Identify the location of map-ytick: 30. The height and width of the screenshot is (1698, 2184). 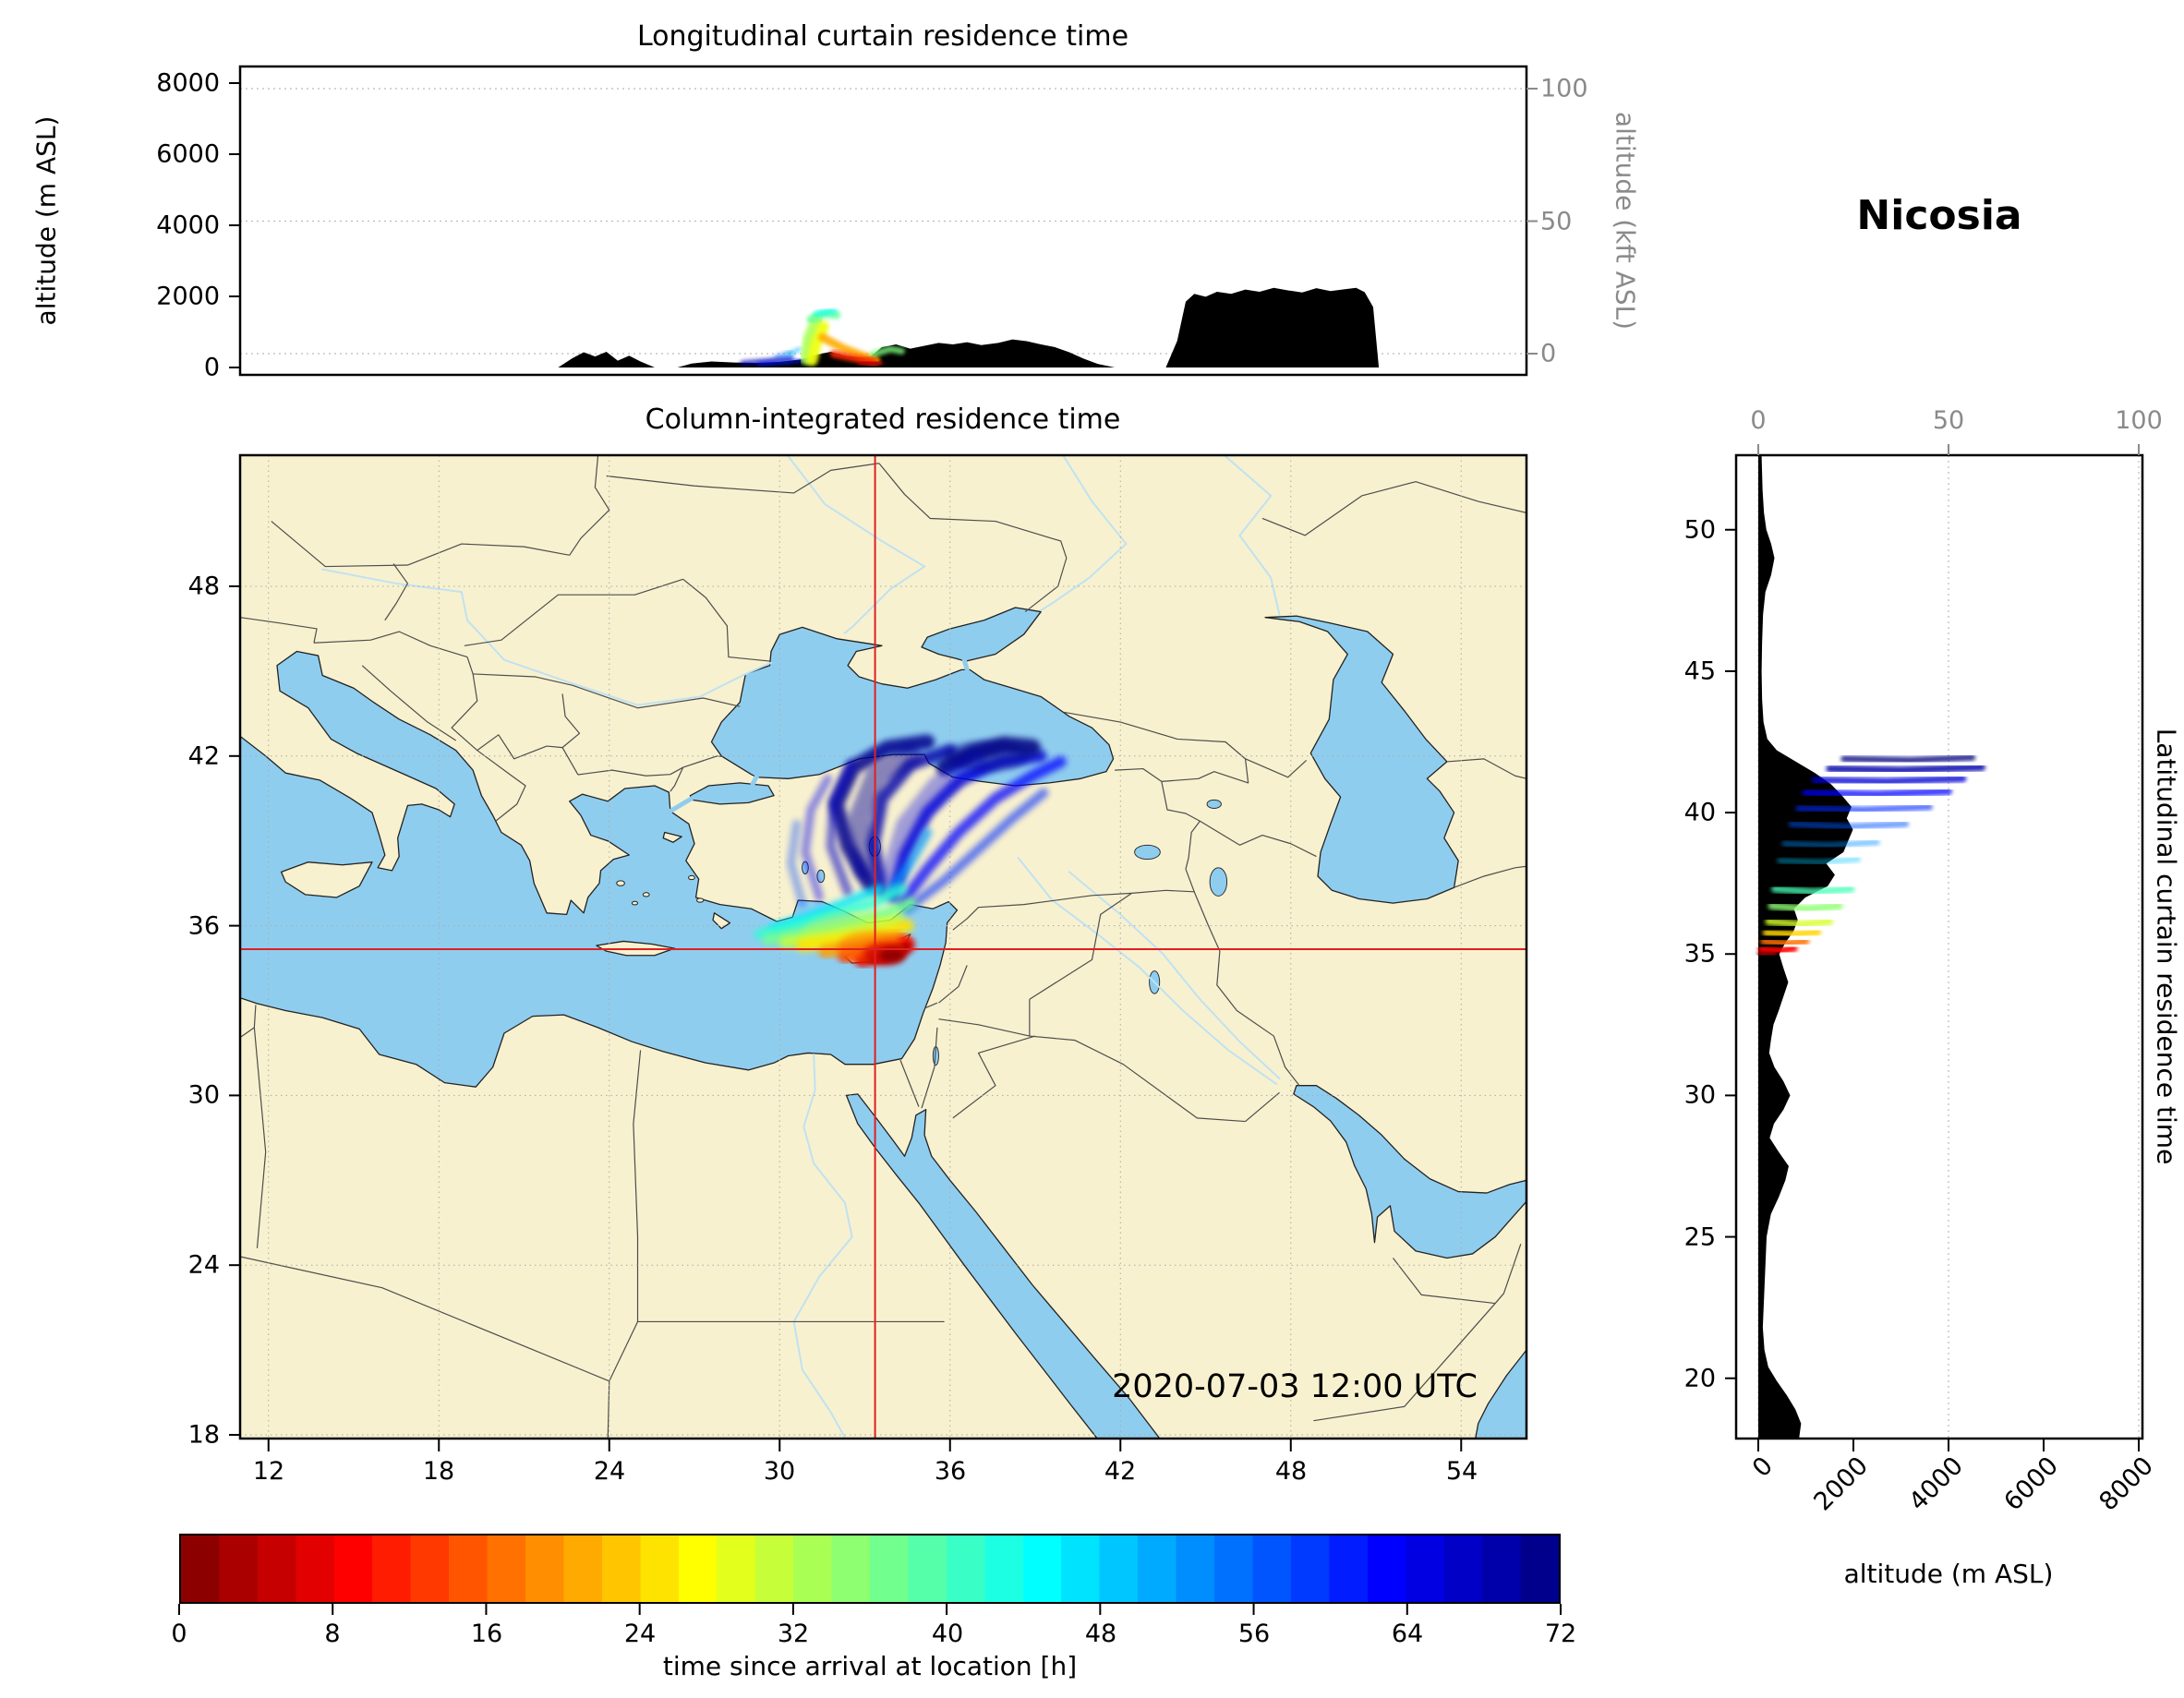
(203, 1095).